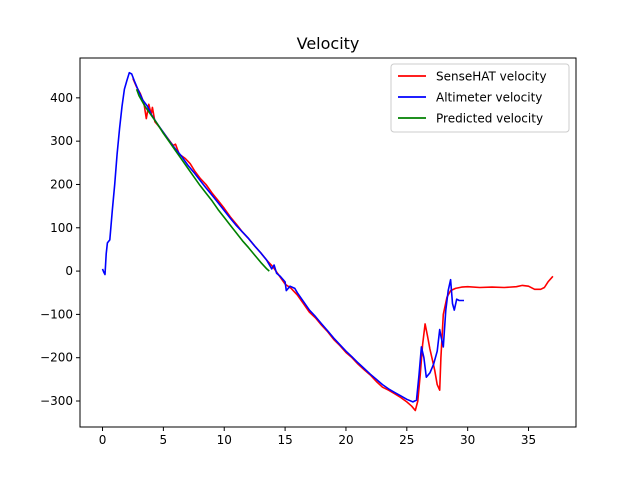  Describe the element at coordinates (528, 440) in the screenshot. I see `x-tick-label-7: 35` at that location.